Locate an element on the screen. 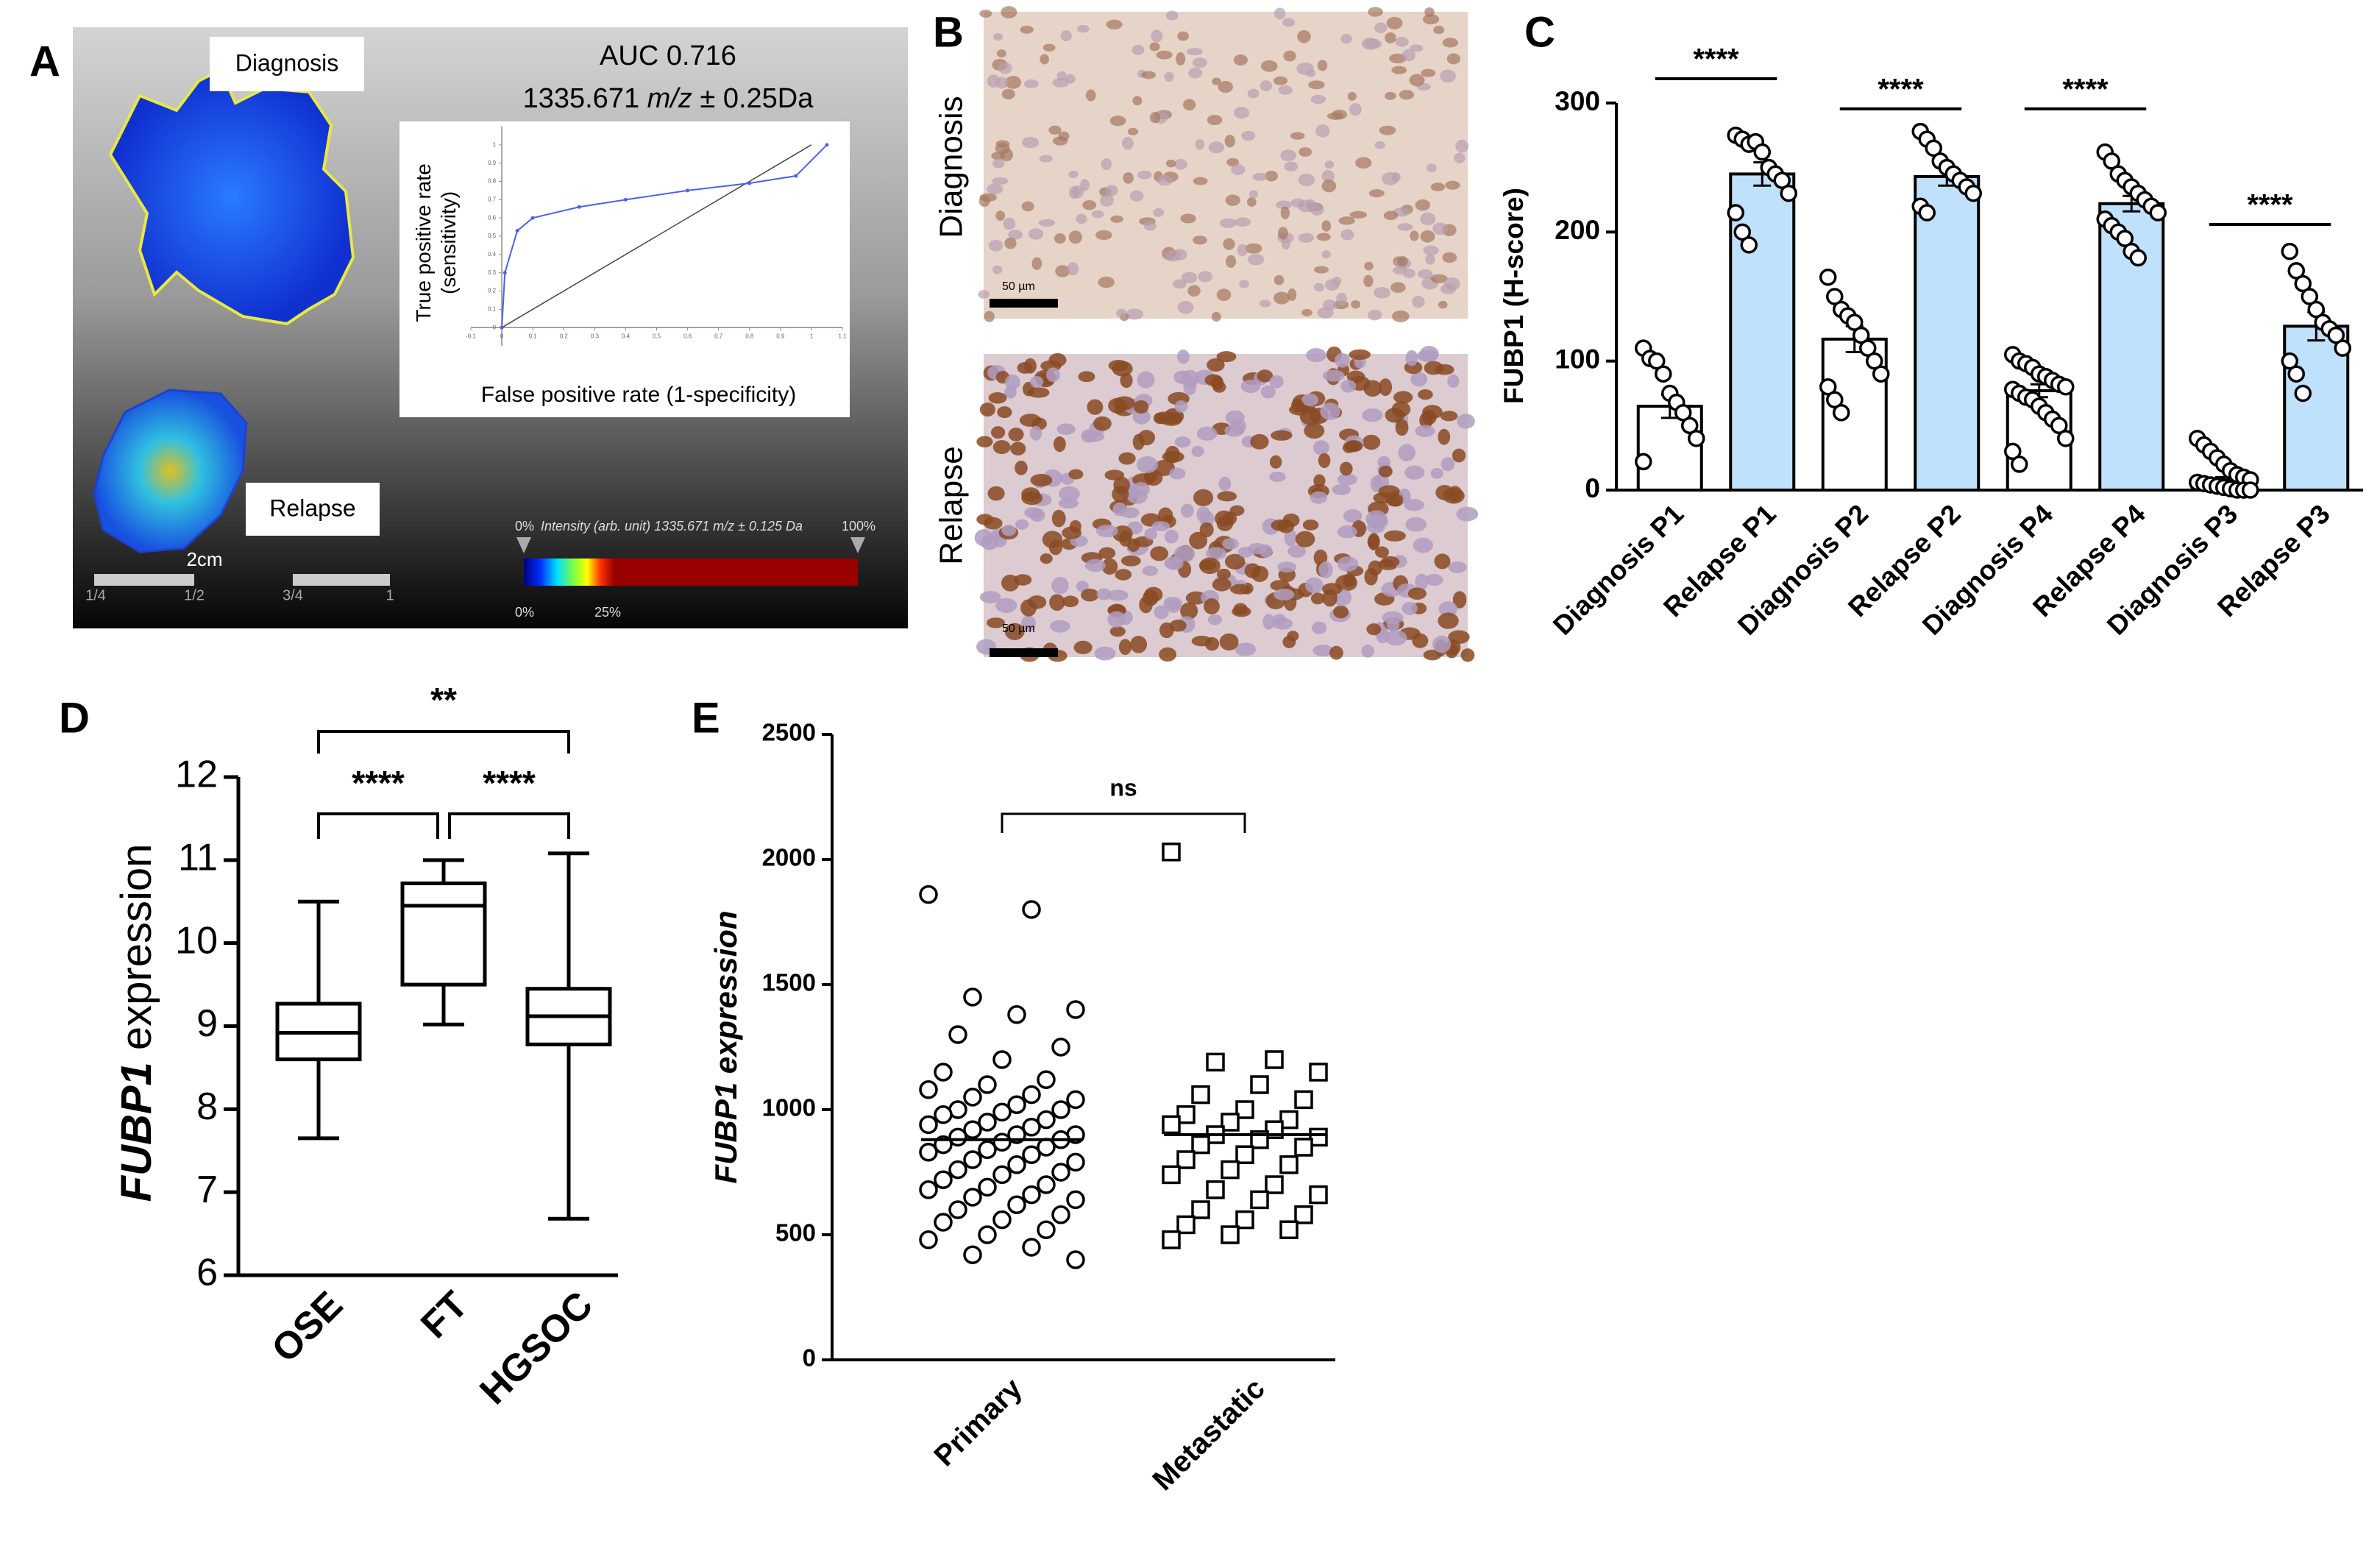 The image size is (2380, 1560). y-tick-label: 2500 is located at coordinates (789, 732).